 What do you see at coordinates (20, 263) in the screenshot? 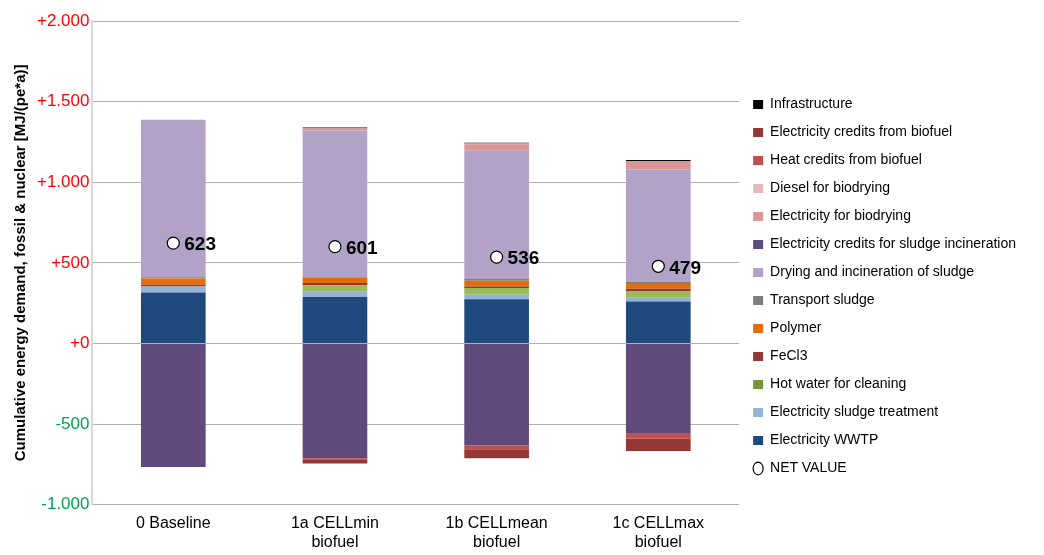
I see `y-axis-title: Cumulative energy demand, fossil & nuclear [MJ/(pe*a)]` at bounding box center [20, 263].